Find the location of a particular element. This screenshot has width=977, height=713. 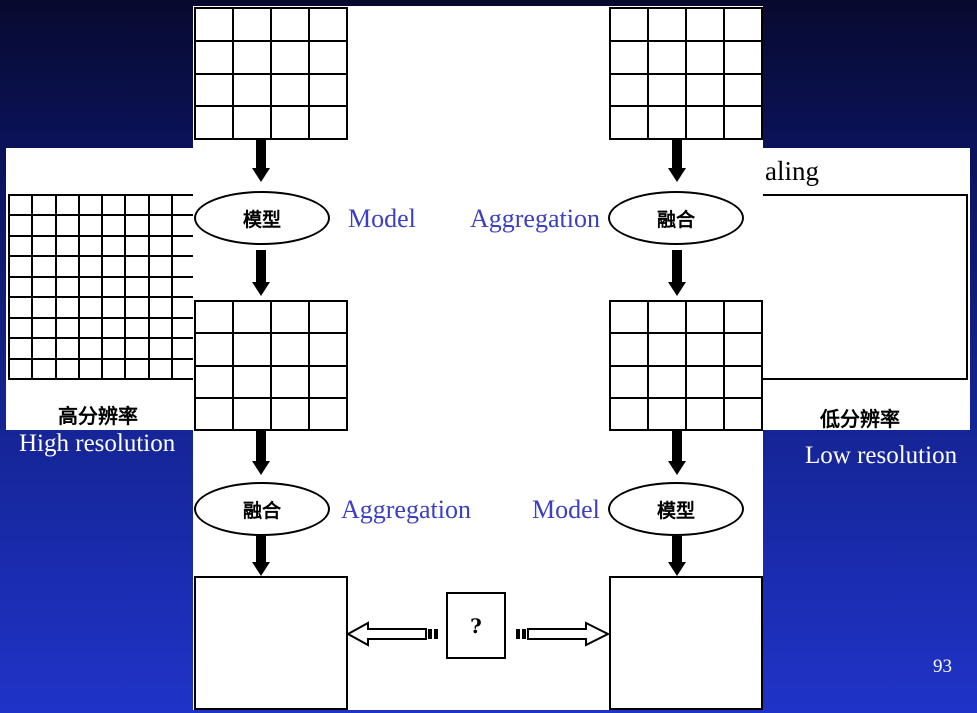

comparison-box: ? is located at coordinates (476, 625).